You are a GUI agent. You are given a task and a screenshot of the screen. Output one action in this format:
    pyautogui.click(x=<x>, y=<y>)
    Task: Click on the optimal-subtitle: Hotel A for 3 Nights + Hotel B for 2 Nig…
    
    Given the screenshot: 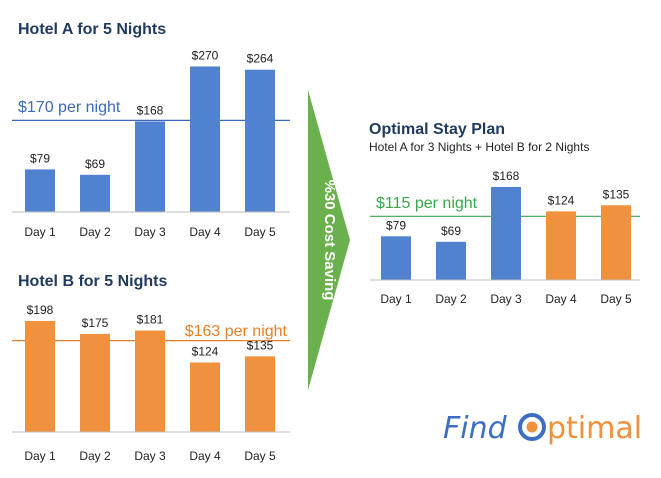 What is the action you would take?
    pyautogui.click(x=479, y=147)
    